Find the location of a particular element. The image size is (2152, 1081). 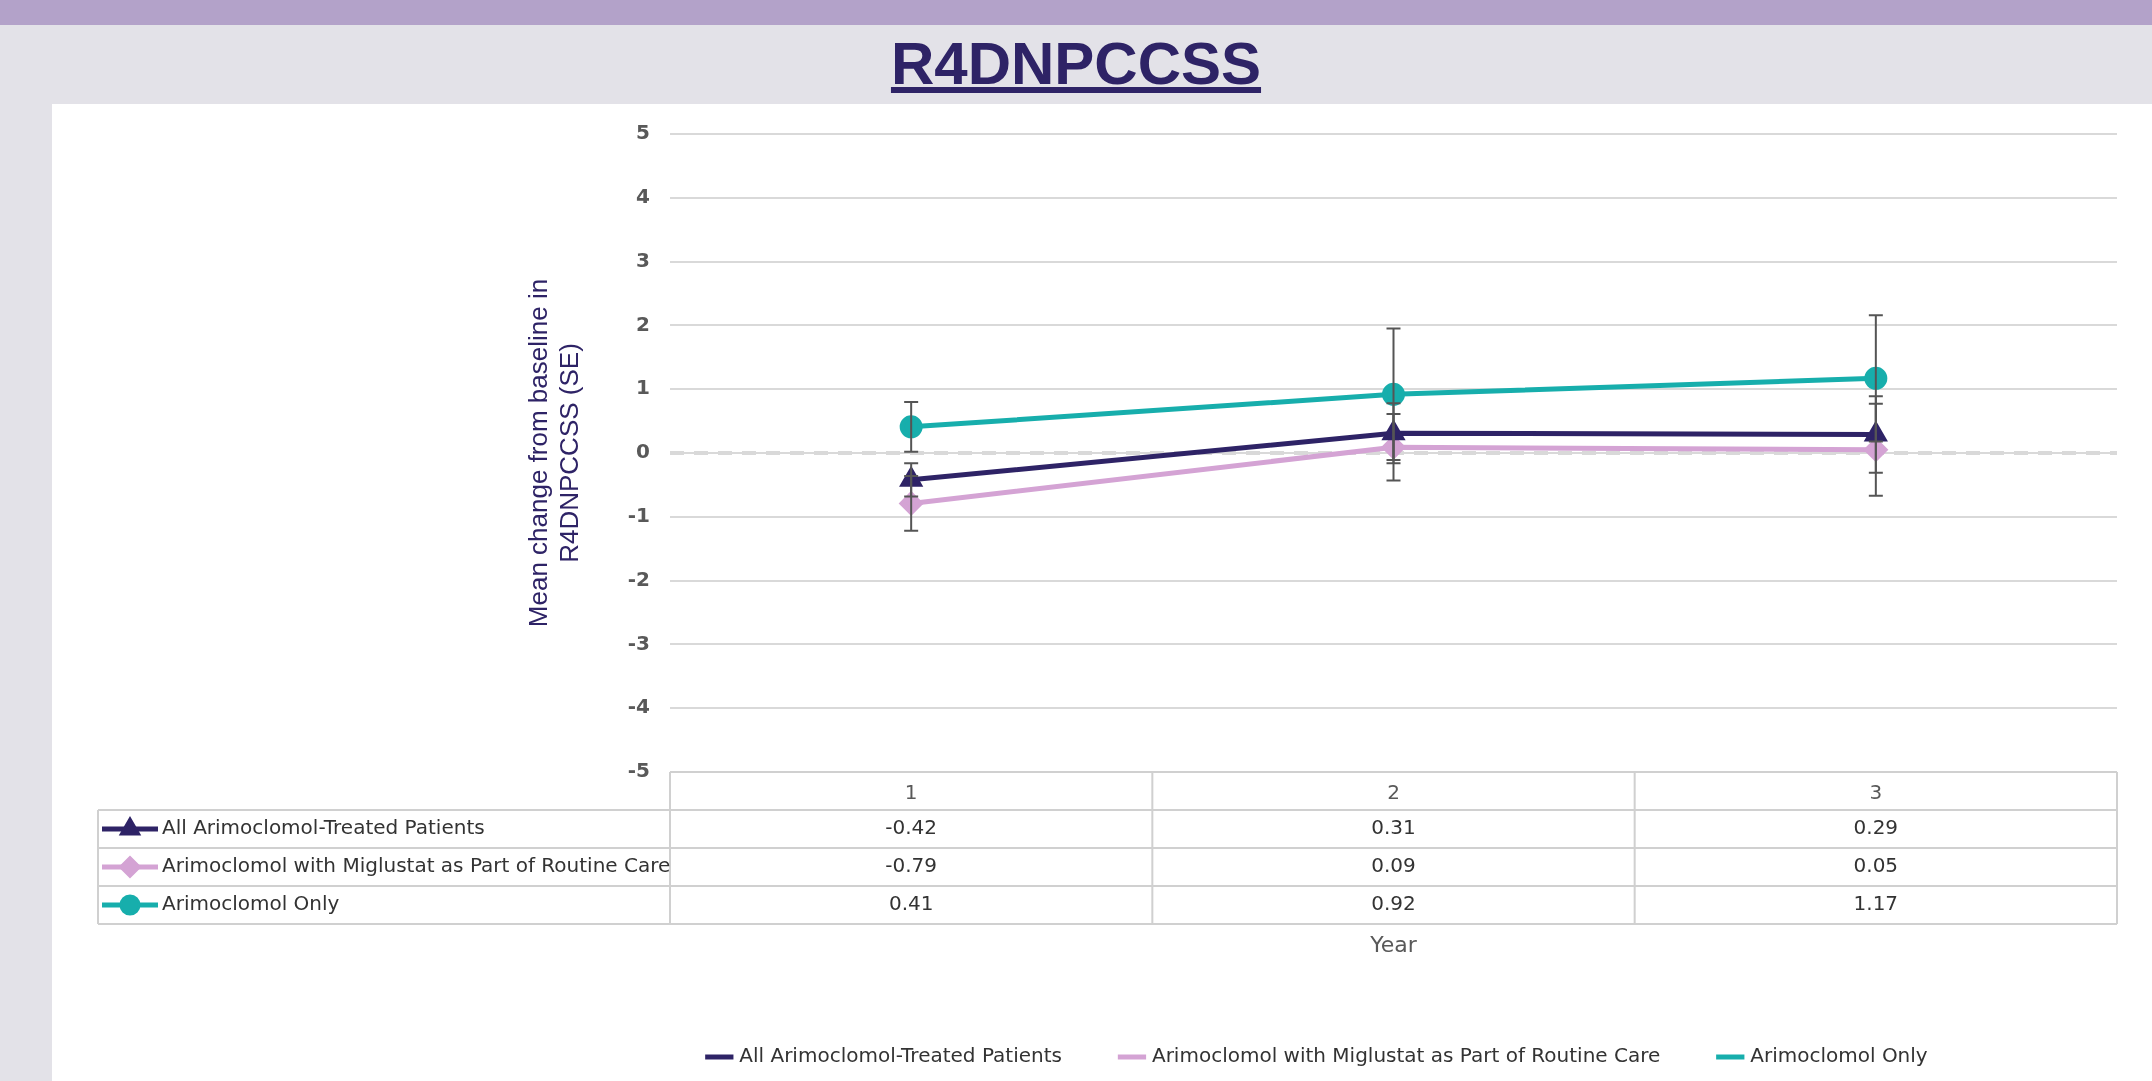

legend-label: Arimoclomol with Miglustat as Part of Routine Care is located at coordinates (416, 865).